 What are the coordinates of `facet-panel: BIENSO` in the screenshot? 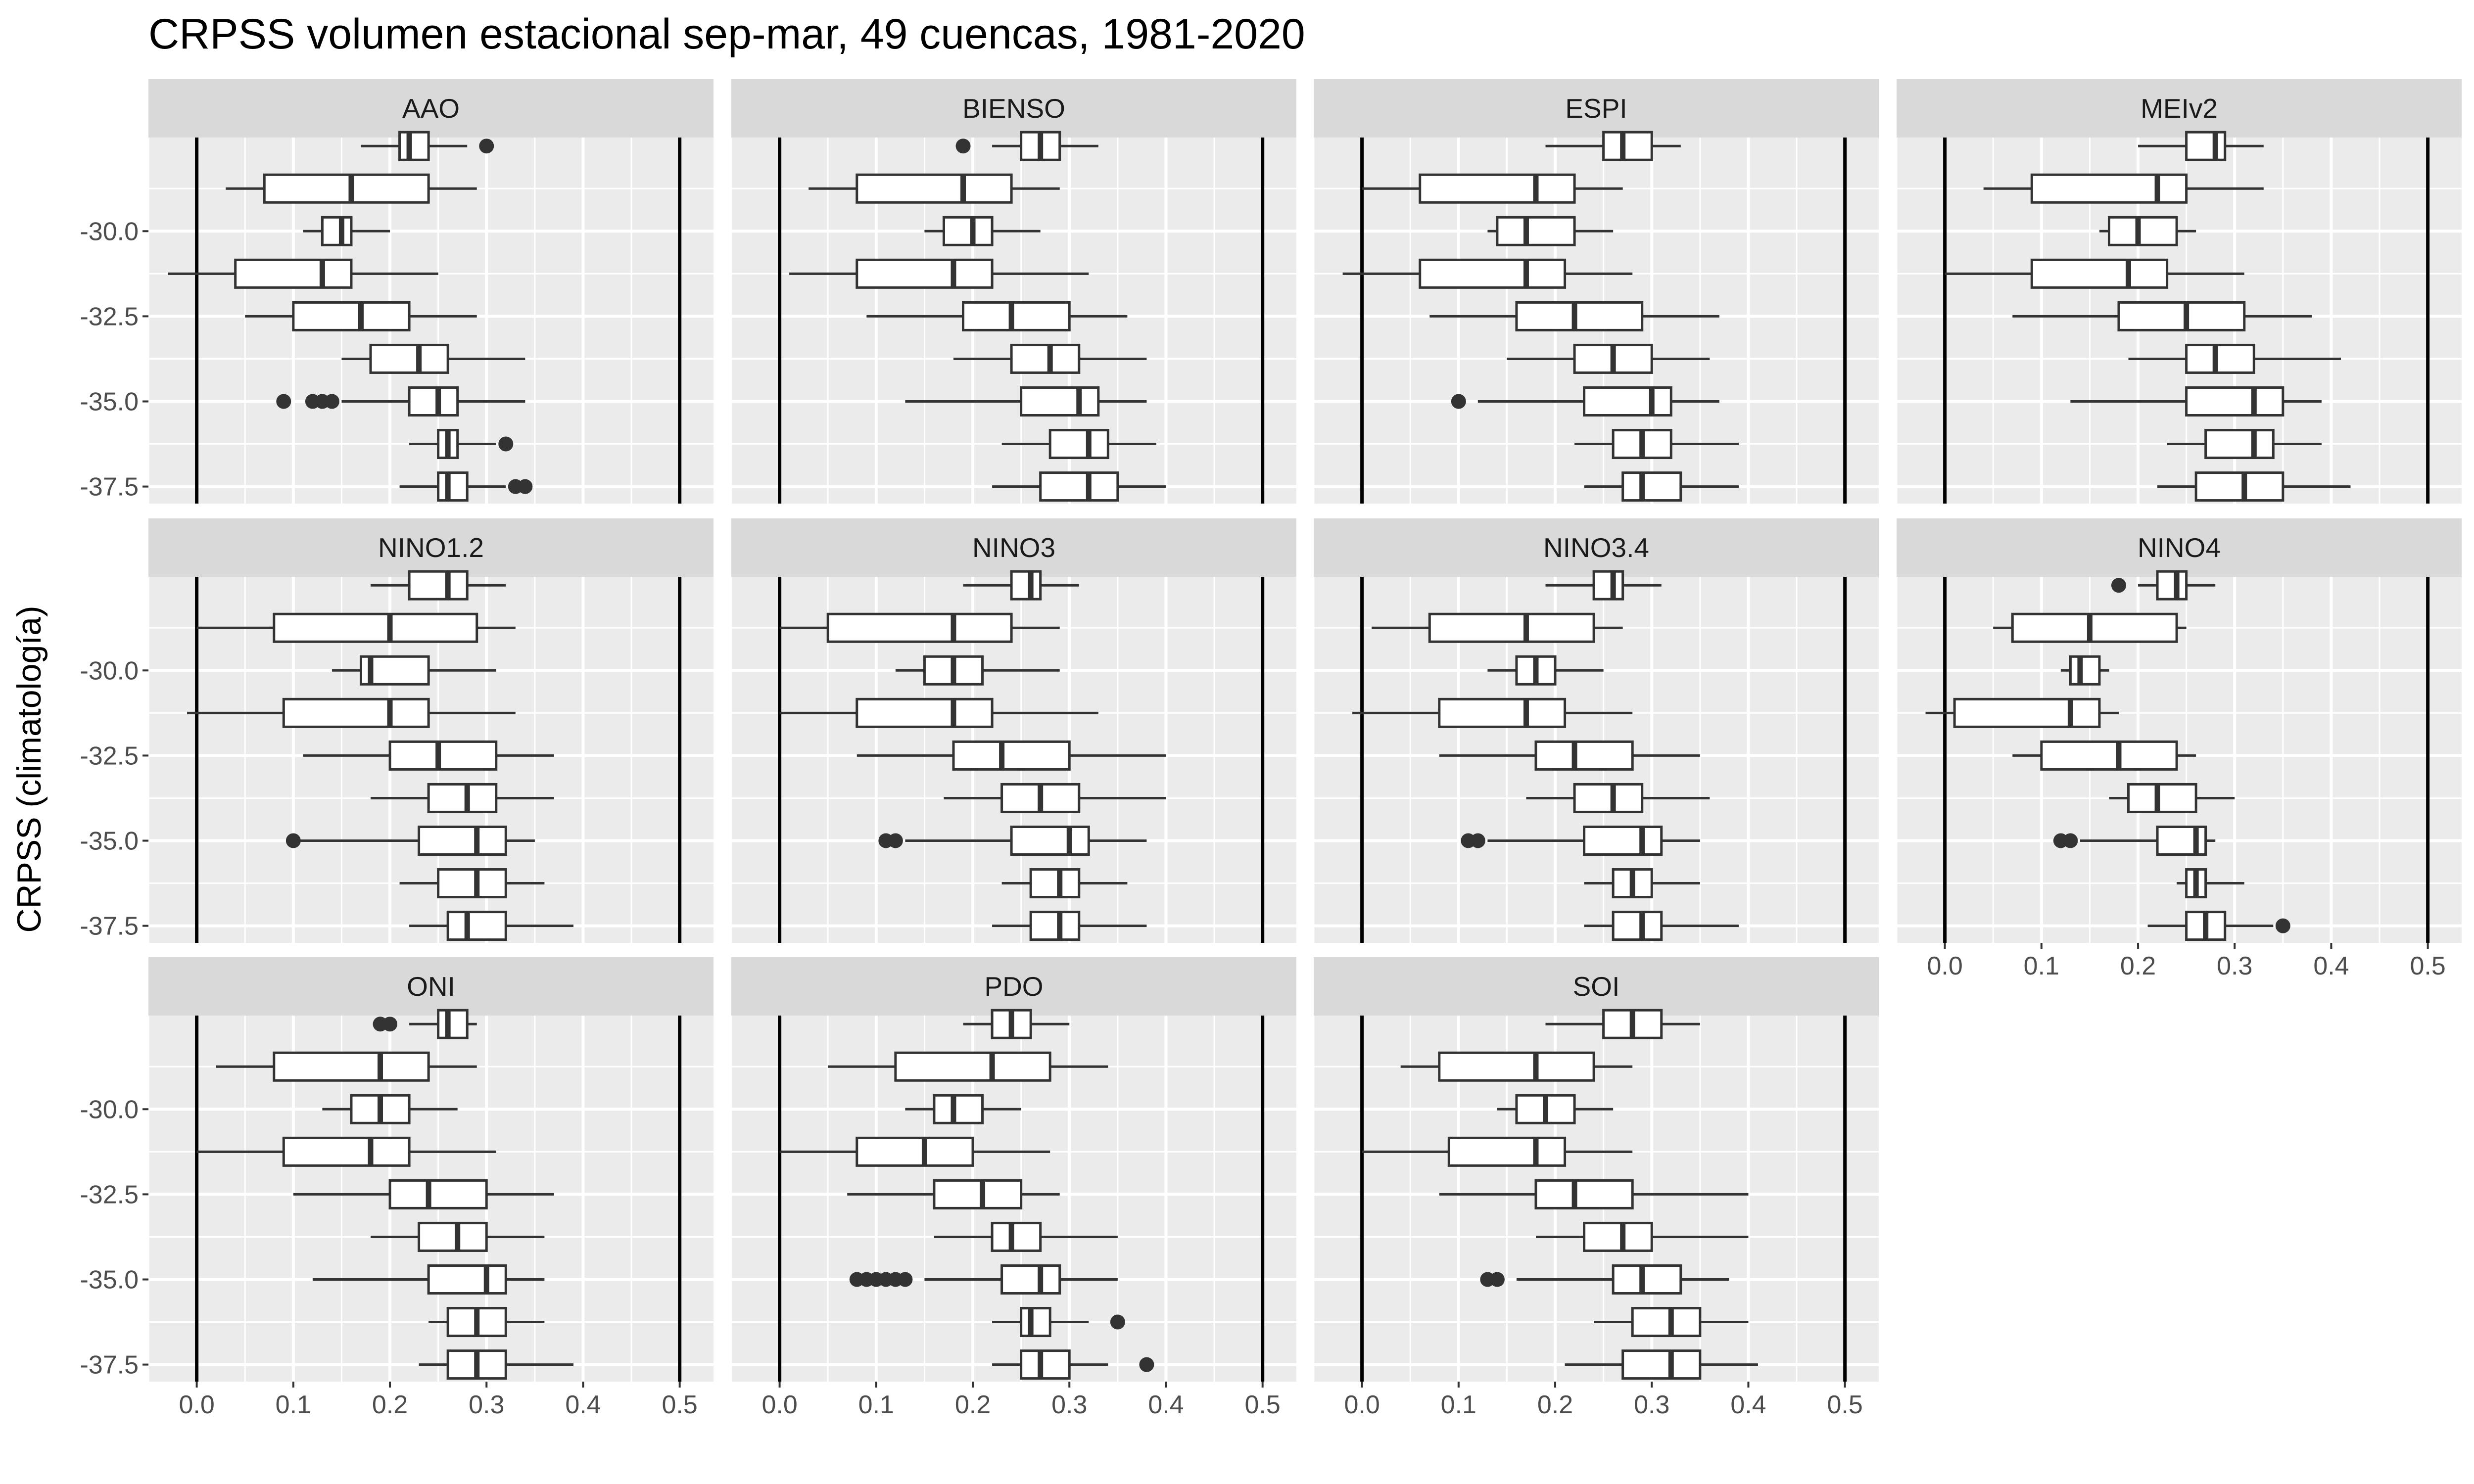 It's located at (1013, 291).